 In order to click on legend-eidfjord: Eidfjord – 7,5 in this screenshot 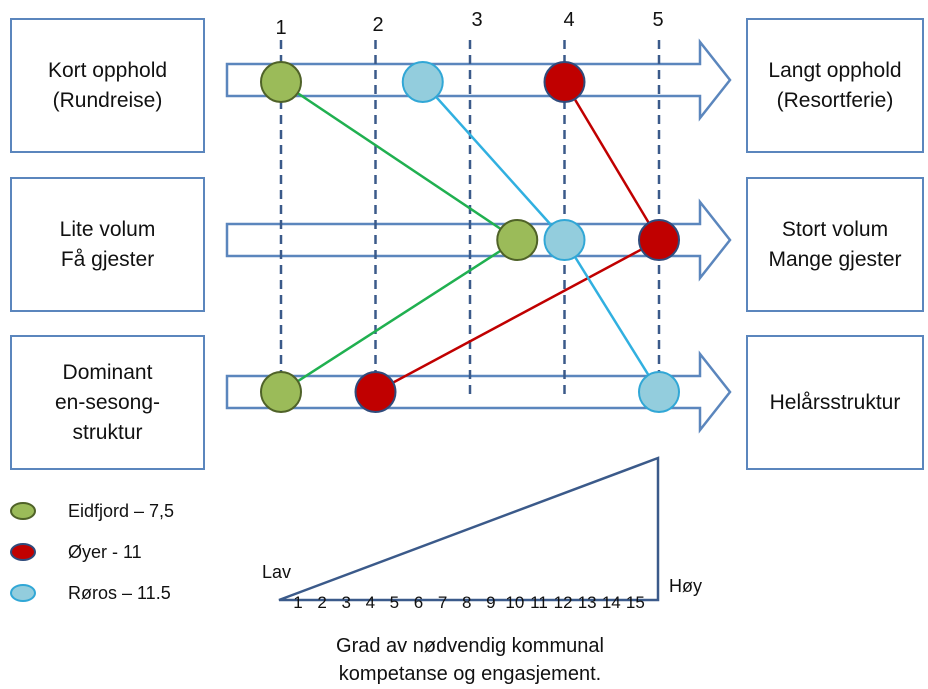, I will do `click(92, 511)`.